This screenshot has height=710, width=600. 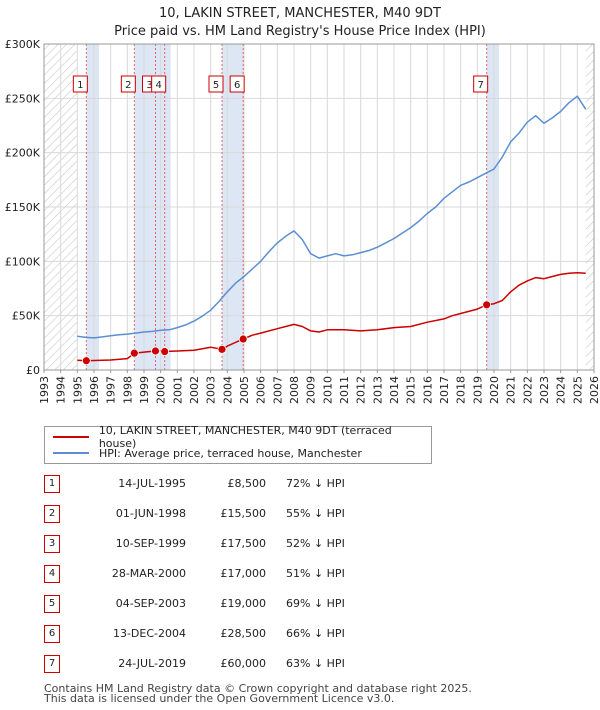 I want to click on sale-marker-label: 7, so click(x=480, y=85).